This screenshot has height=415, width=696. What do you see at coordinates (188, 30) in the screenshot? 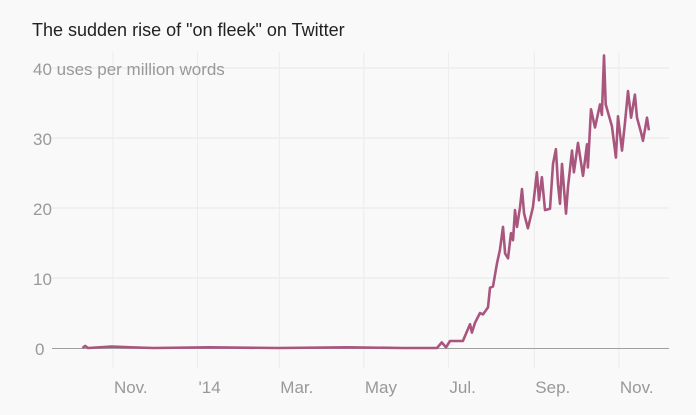
I see `chart-title: The sudden rise of "on fleek" on Twitter` at bounding box center [188, 30].